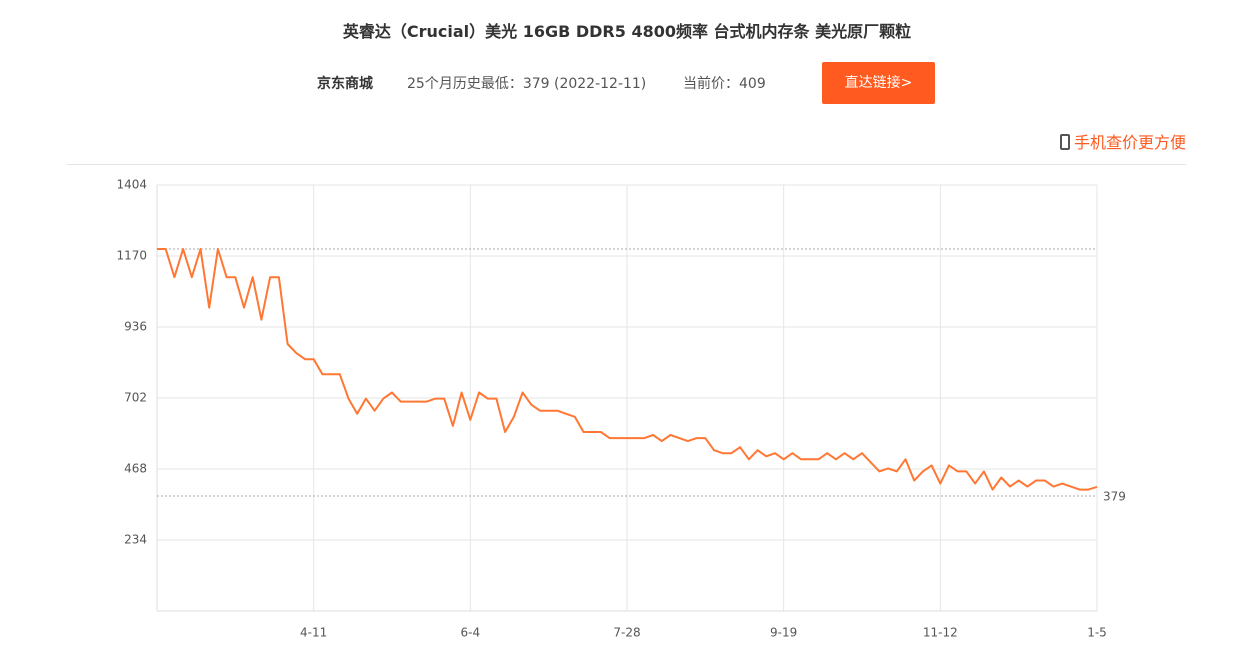 This screenshot has width=1254, height=653. What do you see at coordinates (131, 256) in the screenshot?
I see `y-tick-label: 1170` at bounding box center [131, 256].